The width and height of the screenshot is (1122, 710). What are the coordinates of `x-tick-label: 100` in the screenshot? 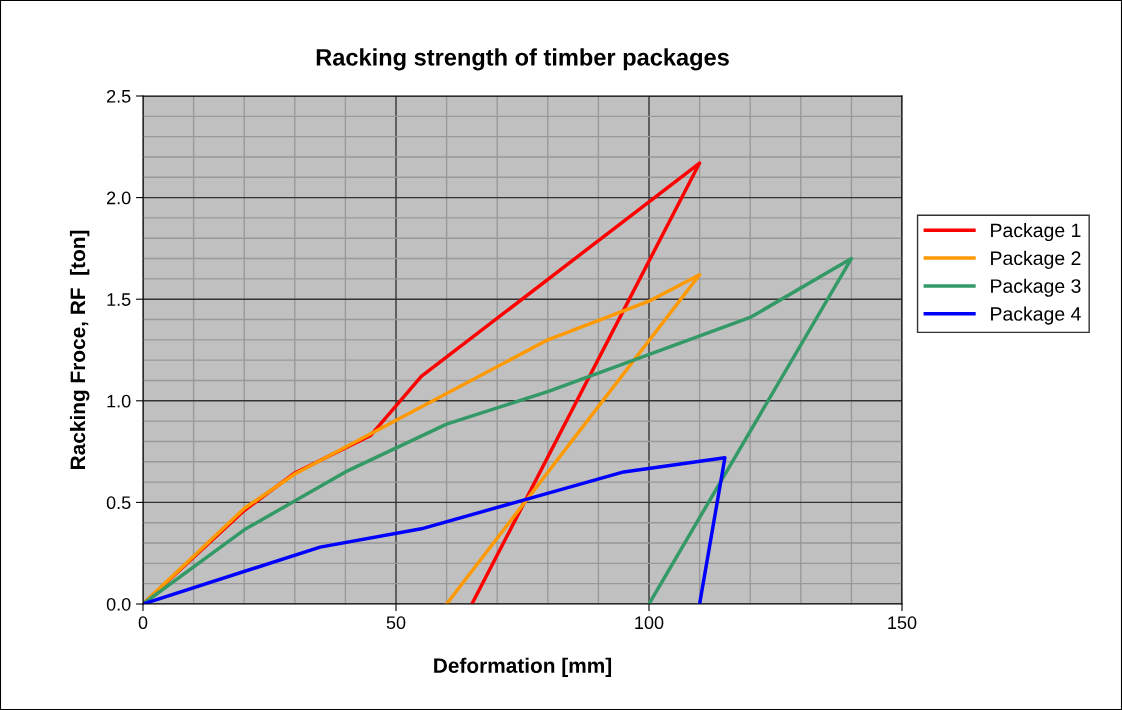 It's located at (649, 623).